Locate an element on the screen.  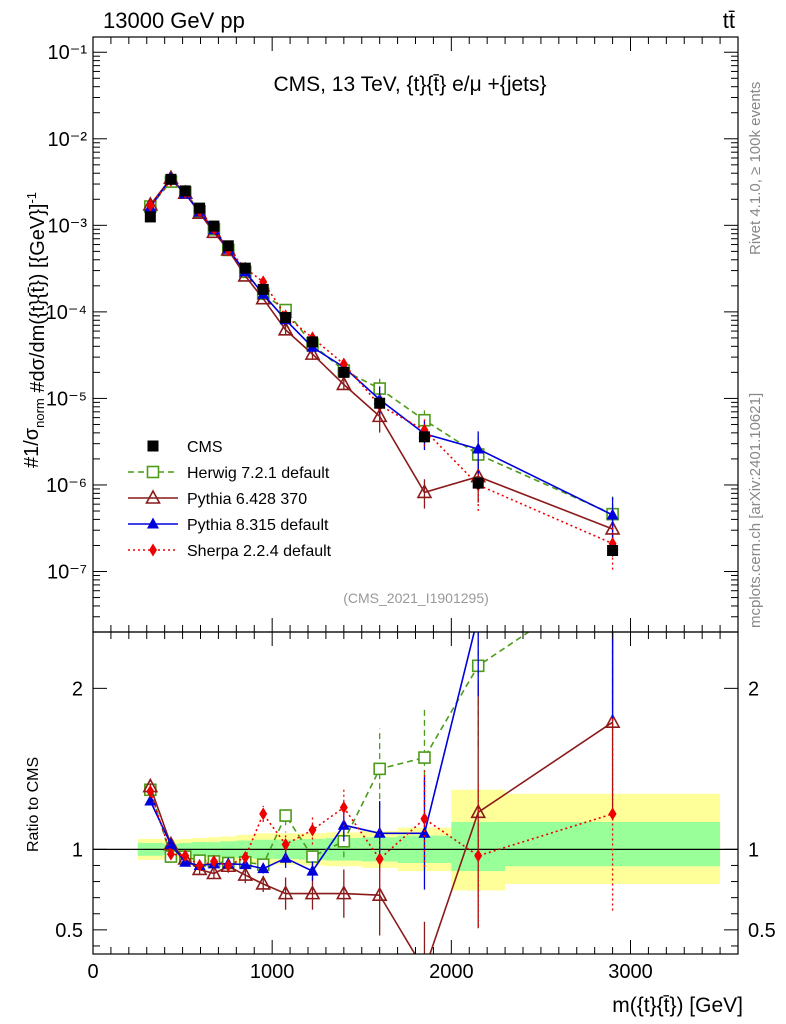
y-tick-label: 10⁻³ is located at coordinates (68, 226).